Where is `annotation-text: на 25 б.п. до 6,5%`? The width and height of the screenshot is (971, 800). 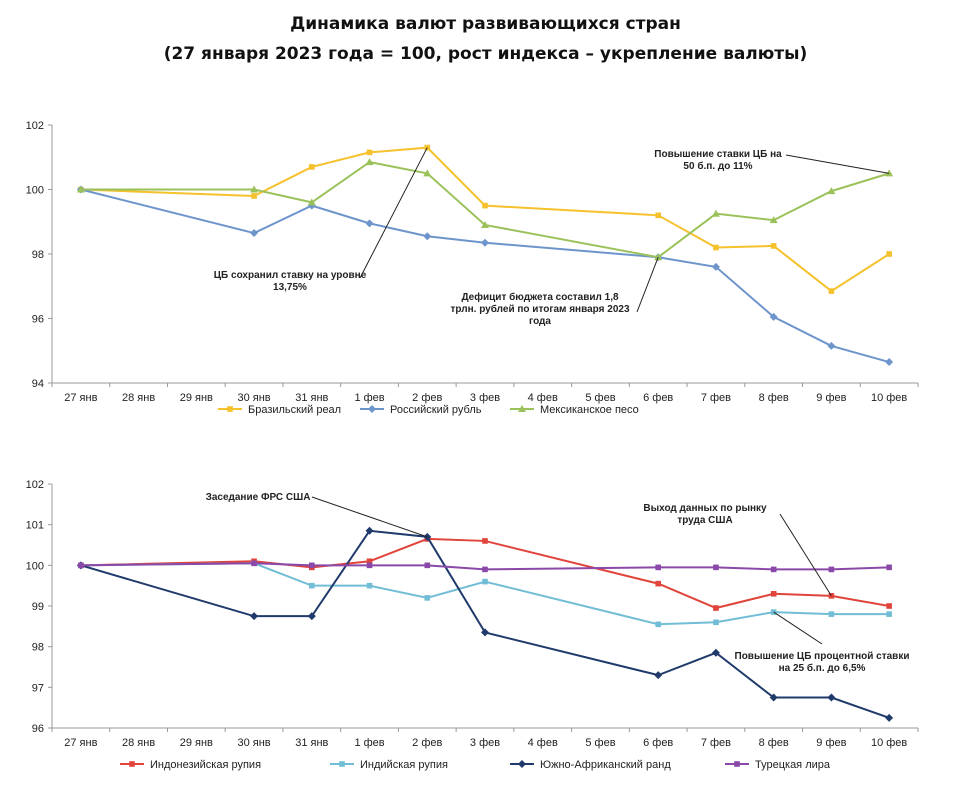 annotation-text: на 25 б.п. до 6,5% is located at coordinates (822, 668).